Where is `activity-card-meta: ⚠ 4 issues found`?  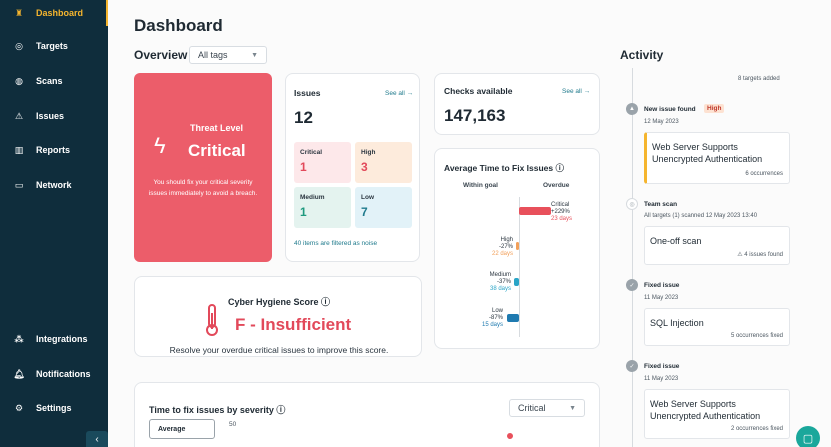 activity-card-meta: ⚠ 4 issues found is located at coordinates (760, 254).